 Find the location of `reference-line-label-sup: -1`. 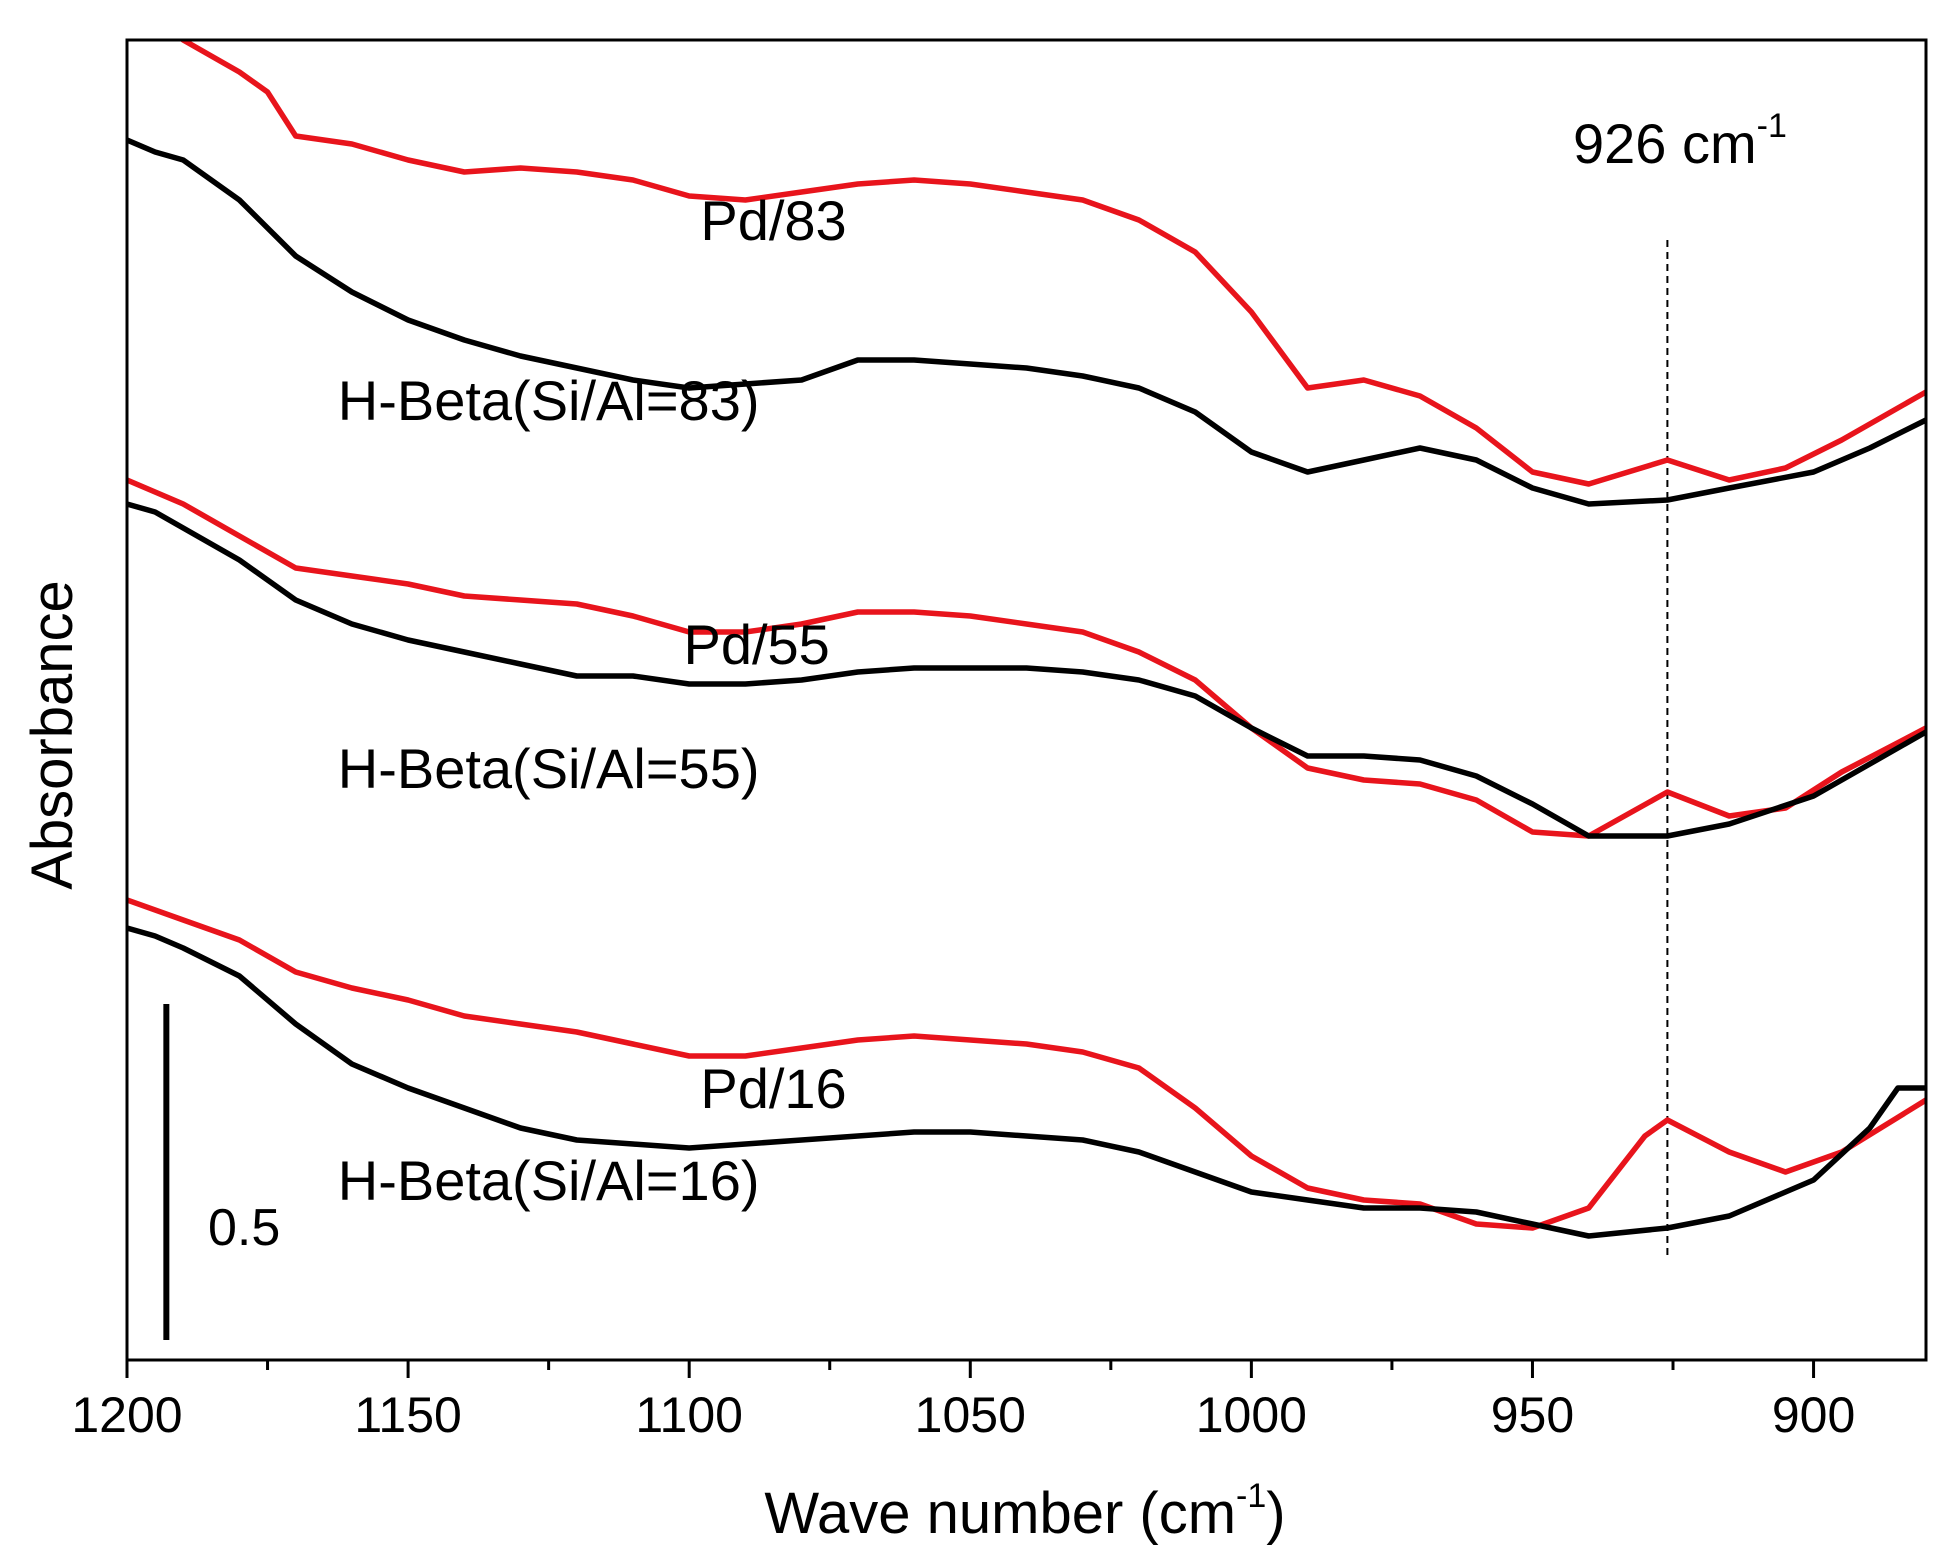

reference-line-label-sup: -1 is located at coordinates (1772, 126).